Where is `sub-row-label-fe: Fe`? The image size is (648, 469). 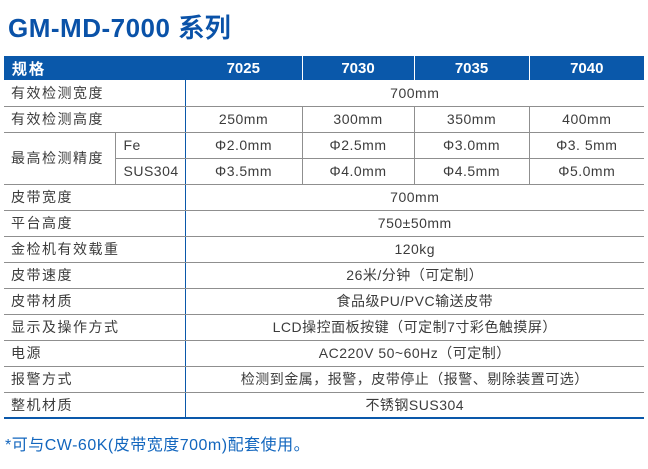
sub-row-label-fe: Fe is located at coordinates (150, 145).